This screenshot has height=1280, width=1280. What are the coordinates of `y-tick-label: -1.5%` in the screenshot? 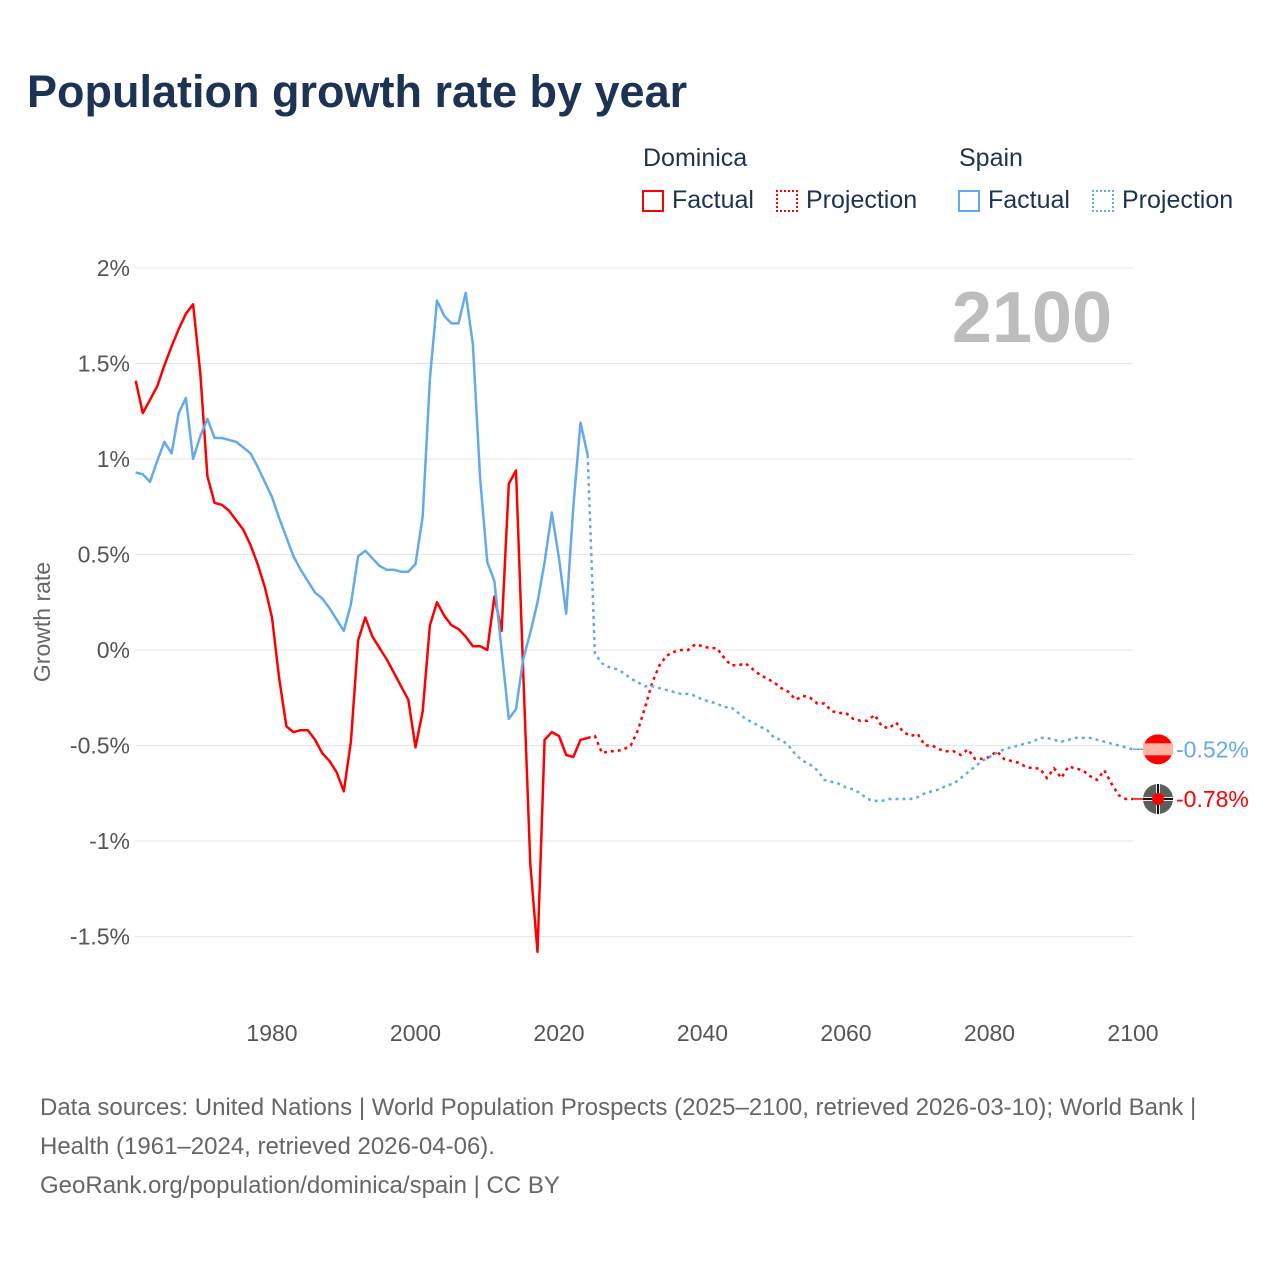 It's located at (100, 937).